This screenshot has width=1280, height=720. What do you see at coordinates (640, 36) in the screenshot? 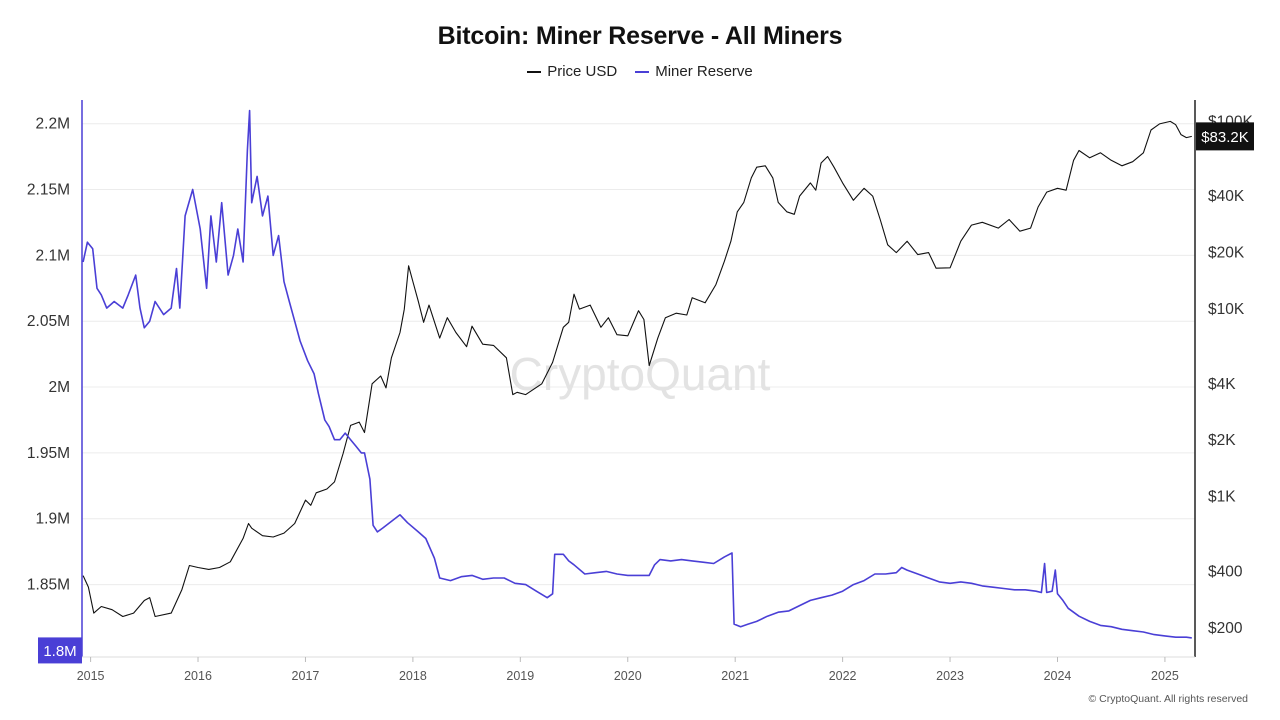
I see `chart-title: Bitcoin: Miner Reserve - All Miners` at bounding box center [640, 36].